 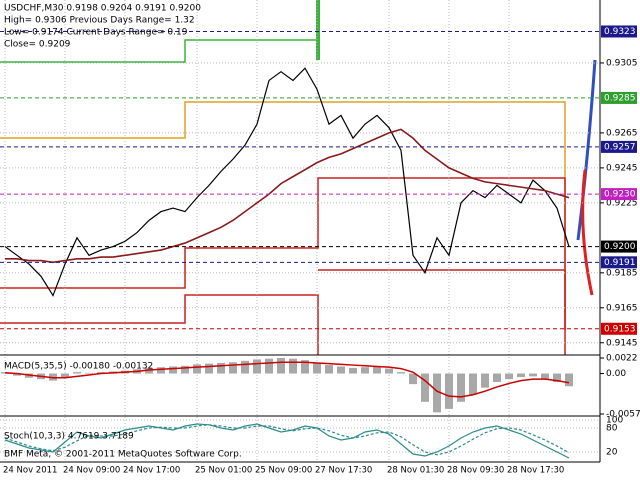 What do you see at coordinates (622, 203) in the screenshot?
I see `y-tick-label: 0.9225` at bounding box center [622, 203].